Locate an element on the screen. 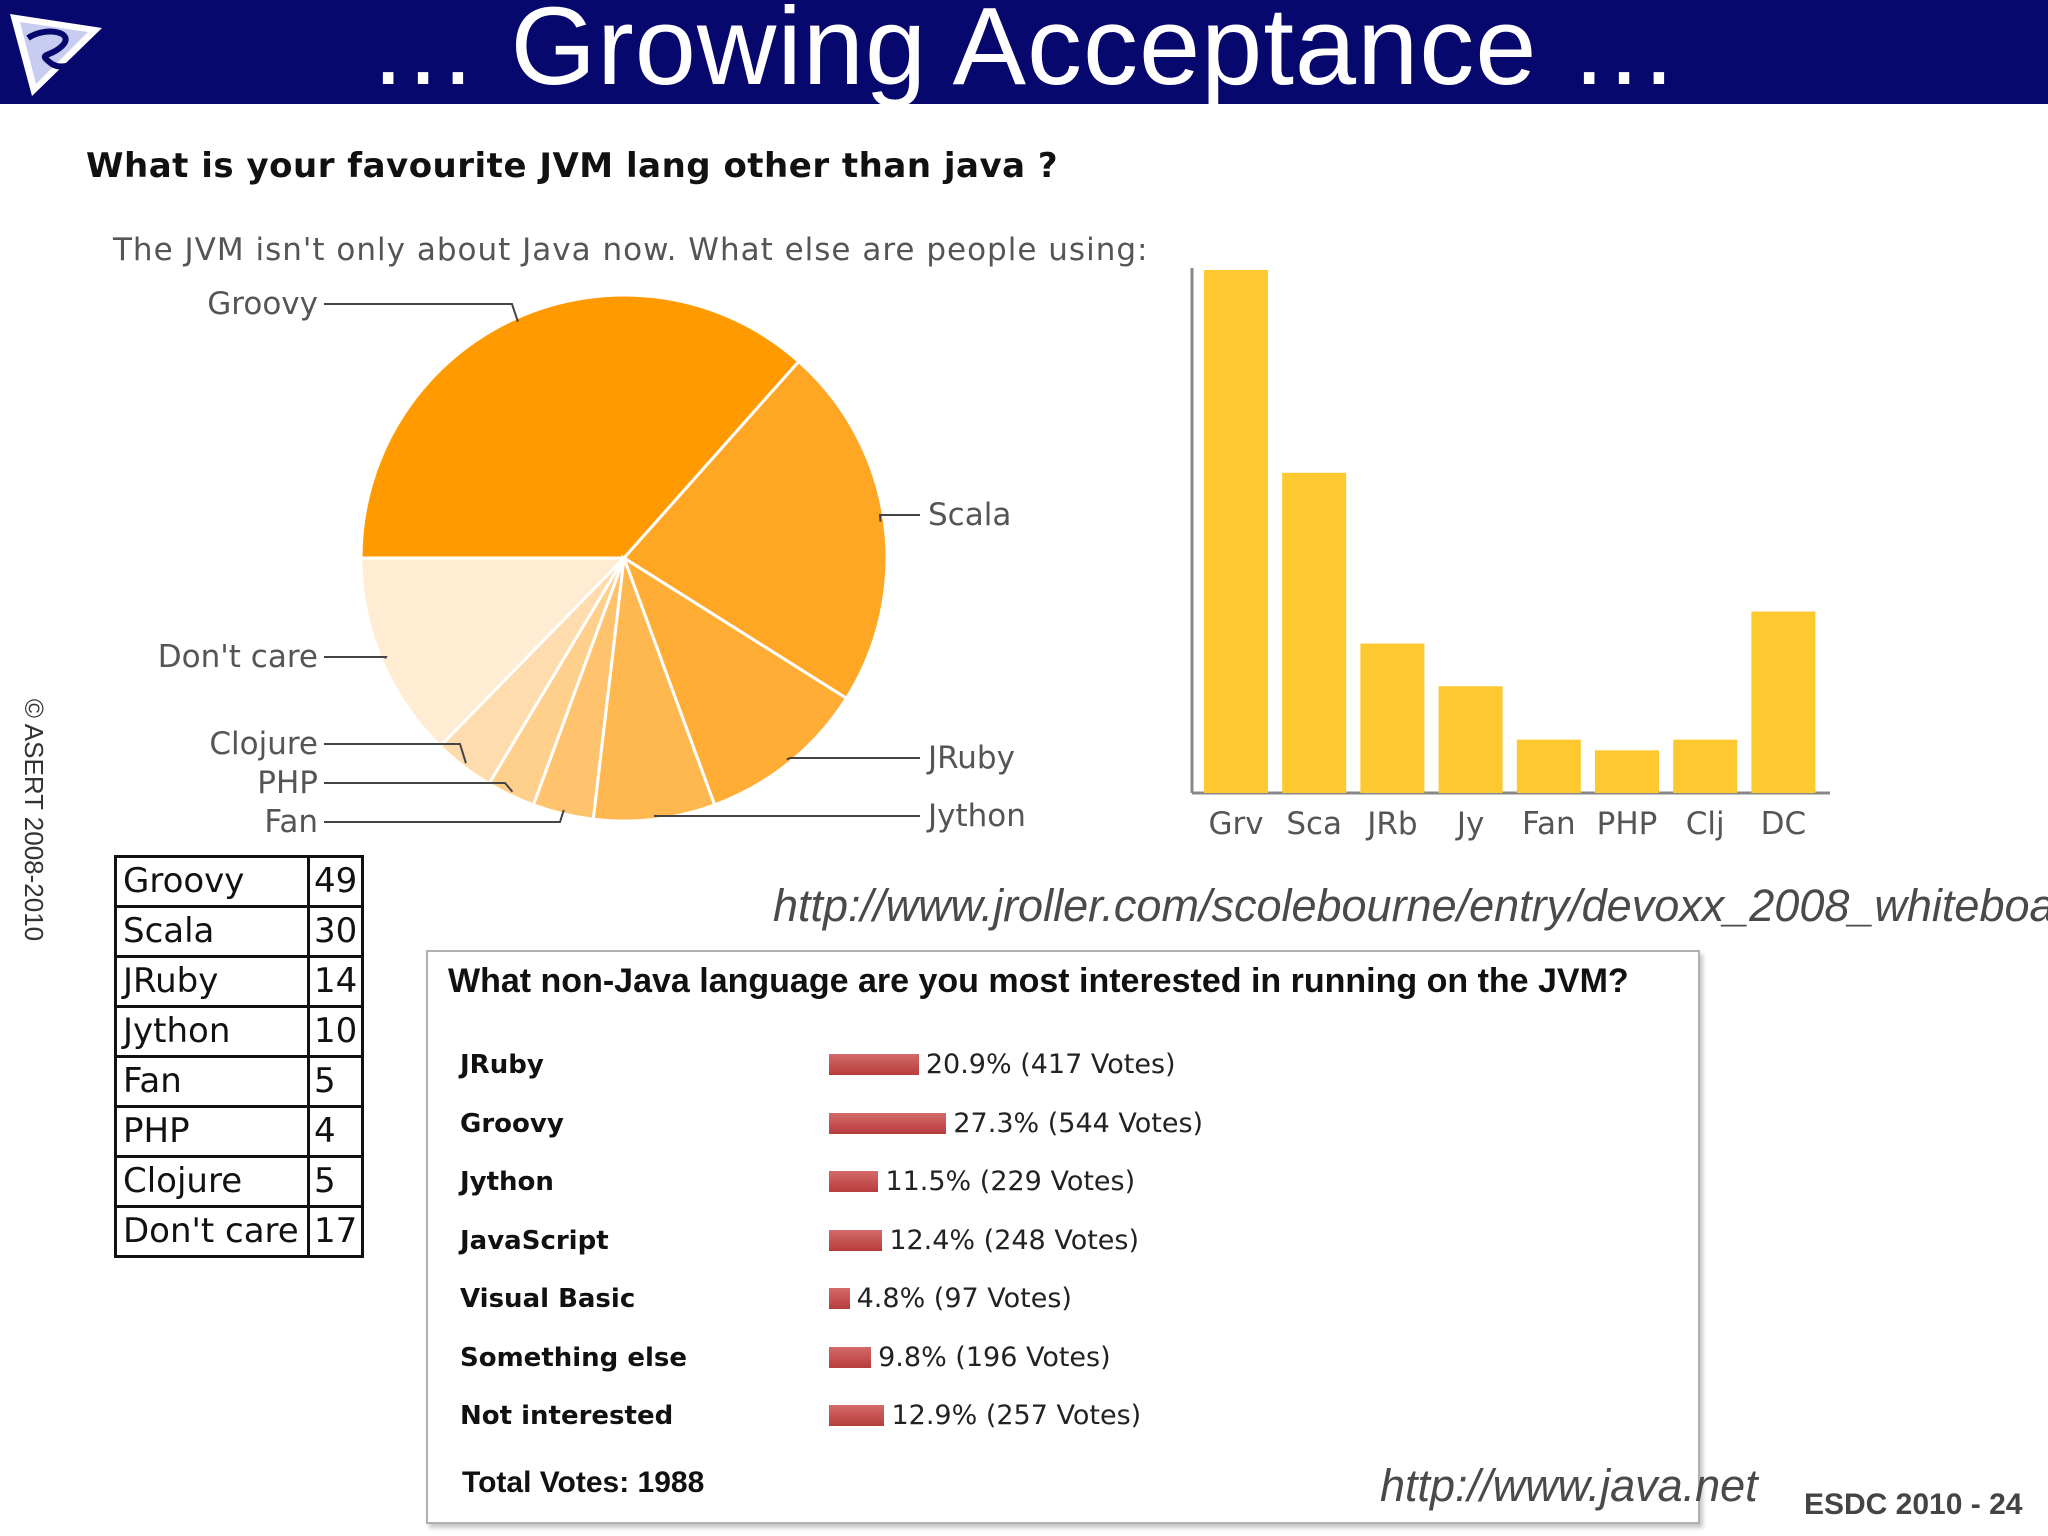 This screenshot has height=1536, width=2048. pie-label: Jython is located at coordinates (976, 816).